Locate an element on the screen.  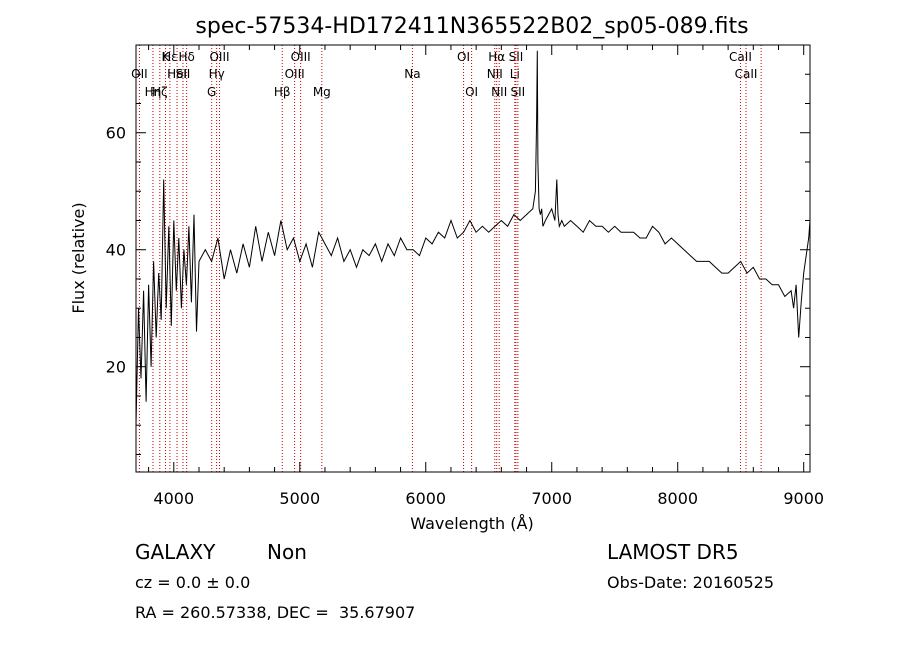
x-tick-label: 8000 is located at coordinates (677, 498).